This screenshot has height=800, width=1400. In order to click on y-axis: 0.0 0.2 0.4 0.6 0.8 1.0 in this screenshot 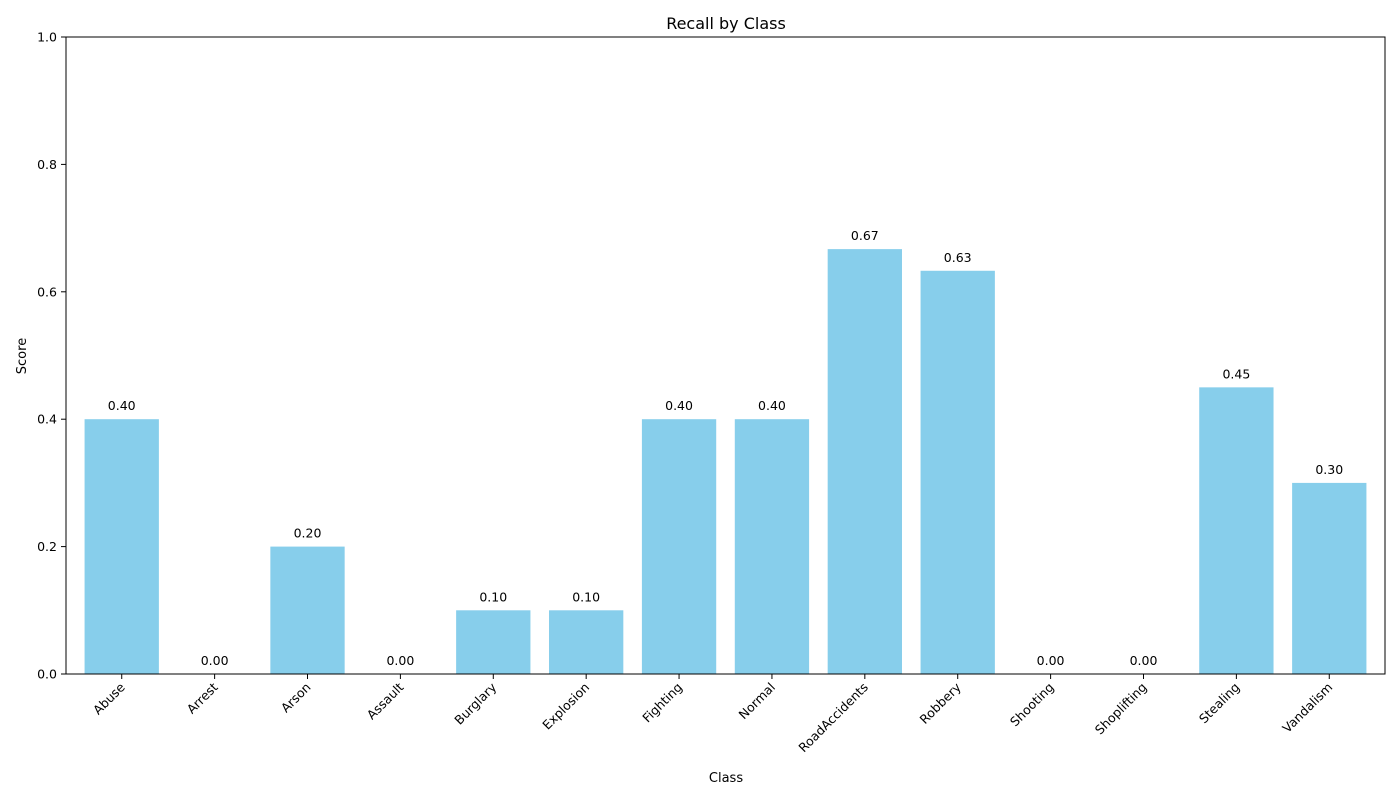, I will do `click(51, 356)`.